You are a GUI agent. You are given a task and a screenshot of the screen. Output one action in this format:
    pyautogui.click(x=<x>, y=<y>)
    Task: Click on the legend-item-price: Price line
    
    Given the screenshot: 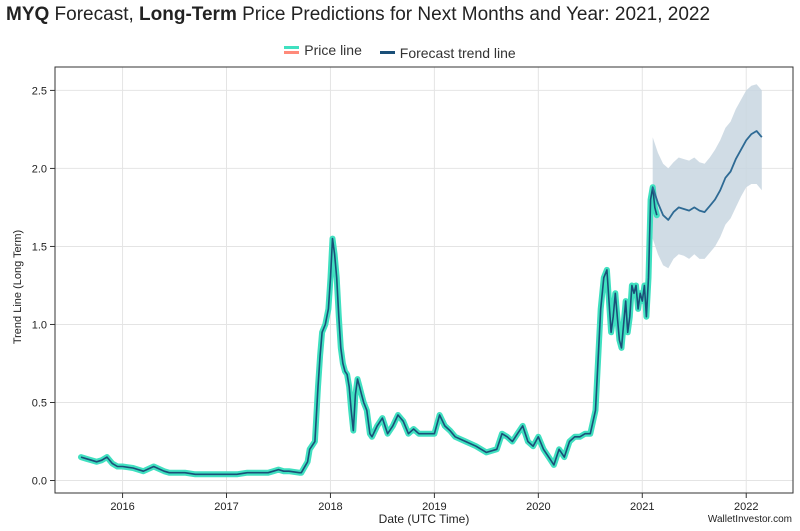 What is the action you would take?
    pyautogui.click(x=323, y=50)
    